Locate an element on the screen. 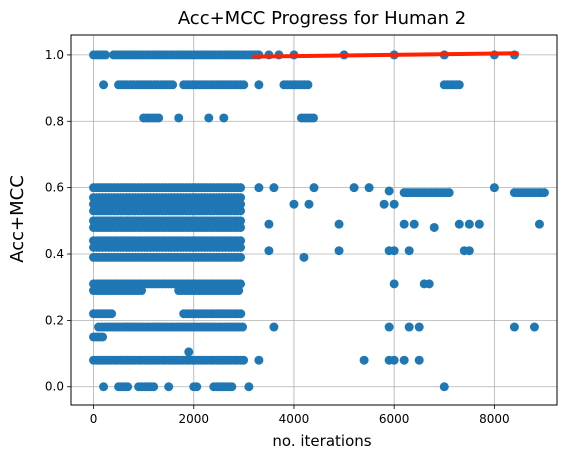  y-tick-label: 0.8 is located at coordinates (54, 121).